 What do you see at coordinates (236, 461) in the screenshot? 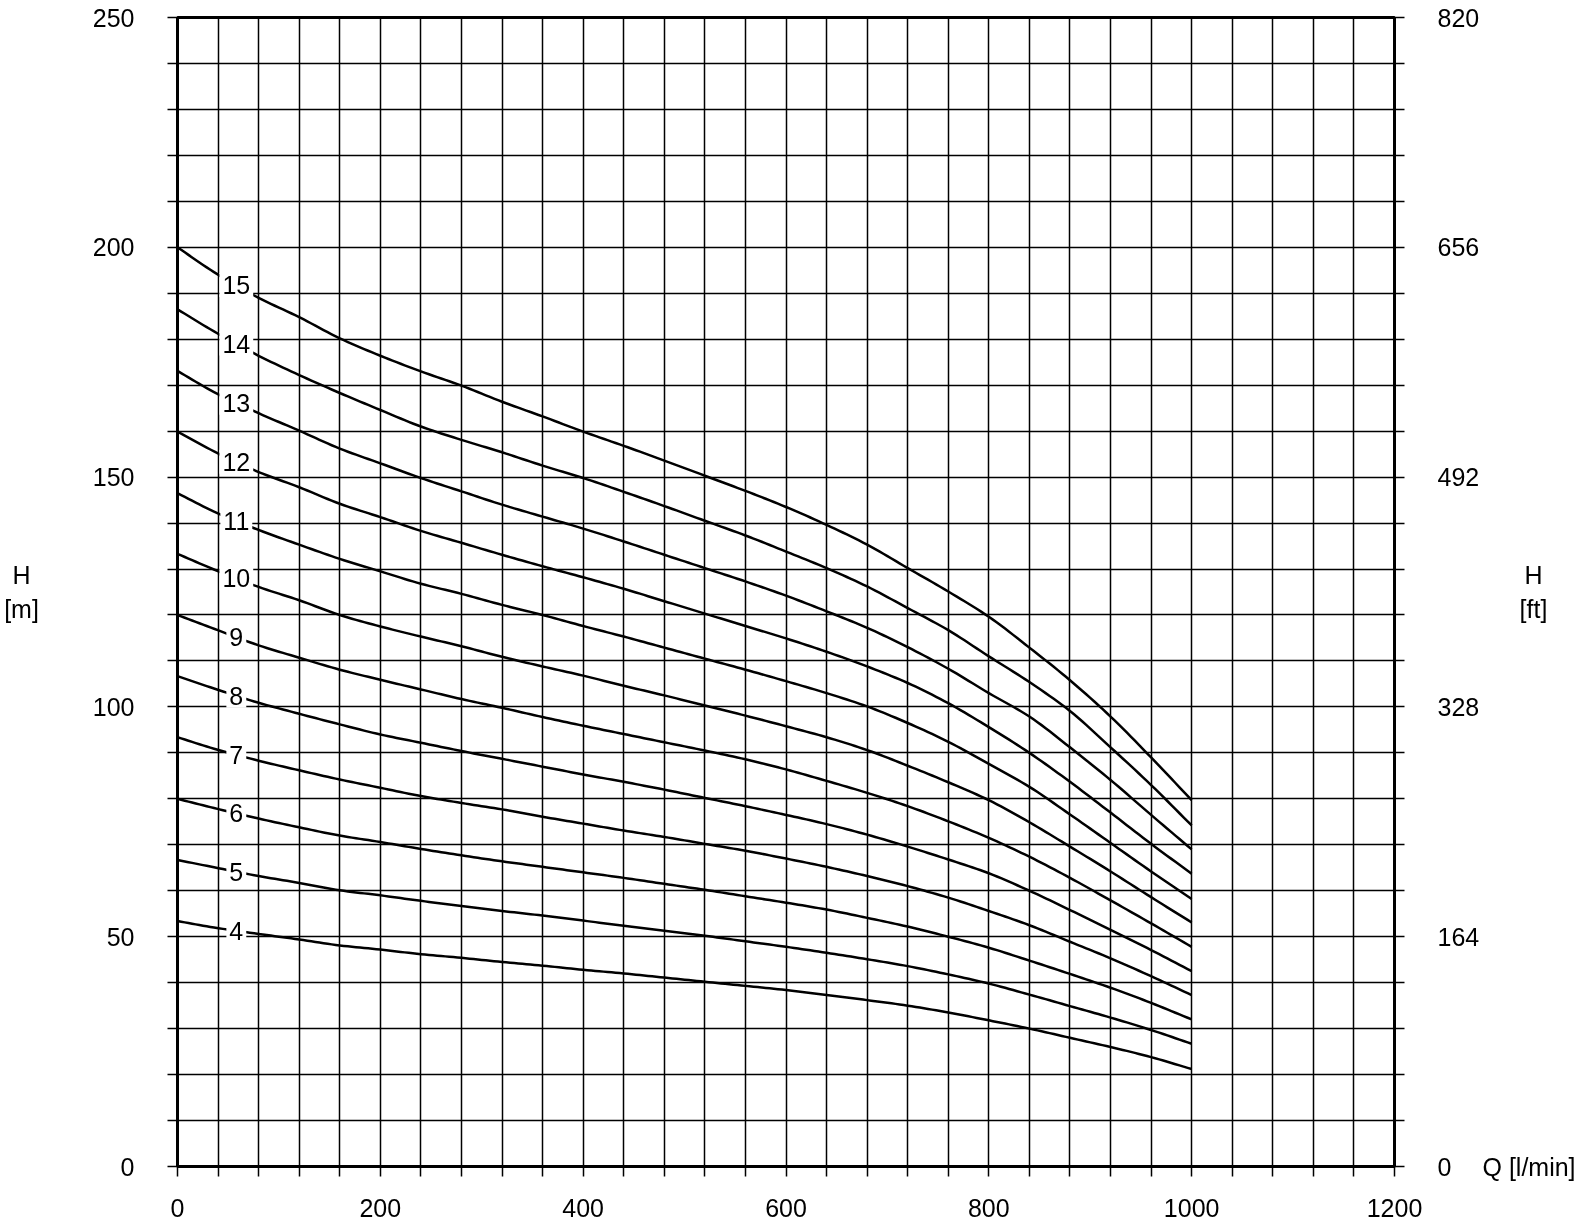
I see `legend-label: 12` at bounding box center [236, 461].